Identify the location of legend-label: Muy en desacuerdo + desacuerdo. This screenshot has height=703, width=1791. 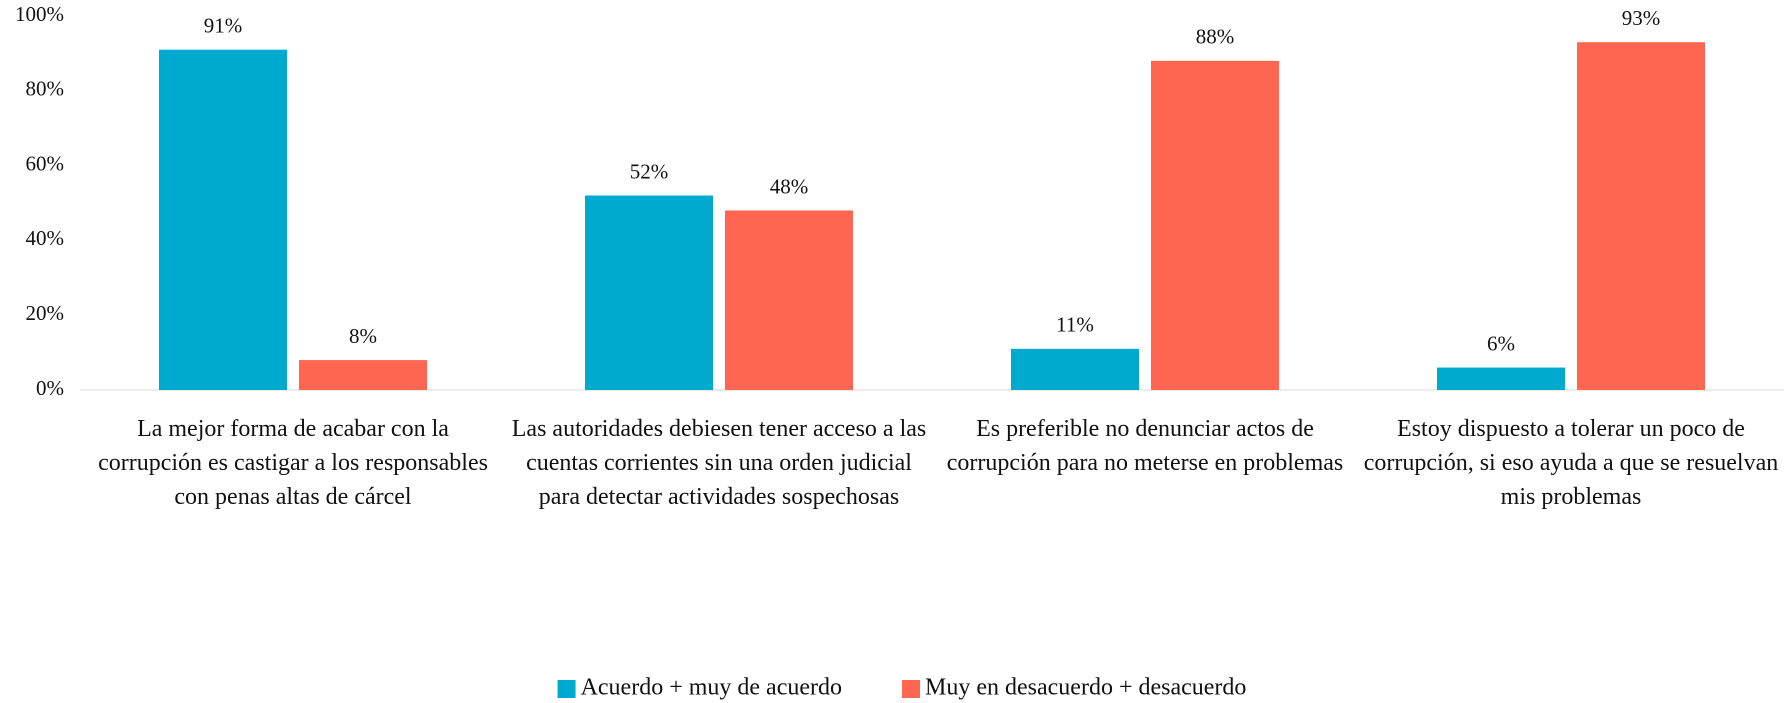
(1085, 688).